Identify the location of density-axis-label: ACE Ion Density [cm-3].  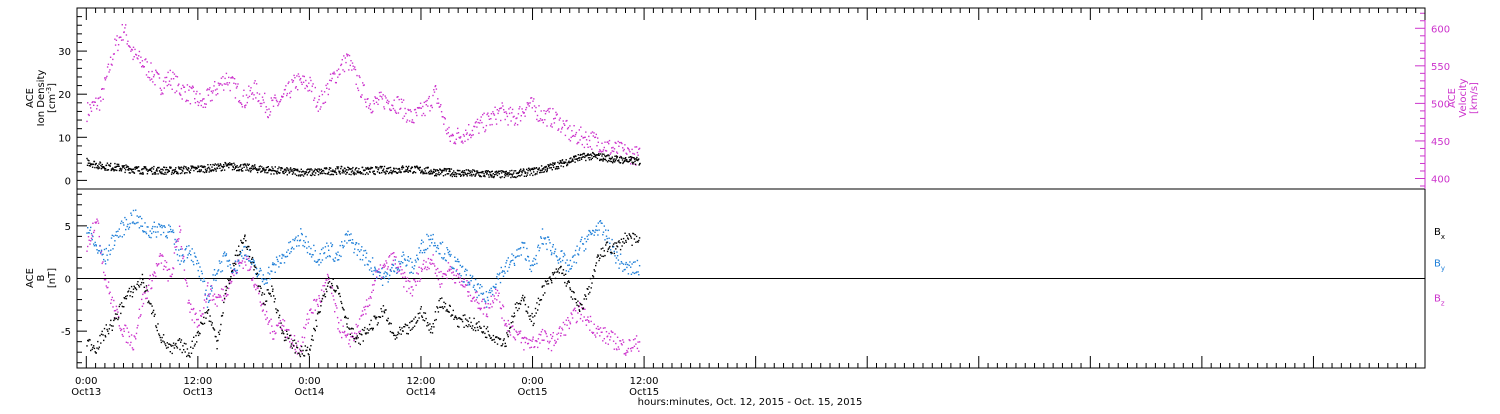
(41, 98).